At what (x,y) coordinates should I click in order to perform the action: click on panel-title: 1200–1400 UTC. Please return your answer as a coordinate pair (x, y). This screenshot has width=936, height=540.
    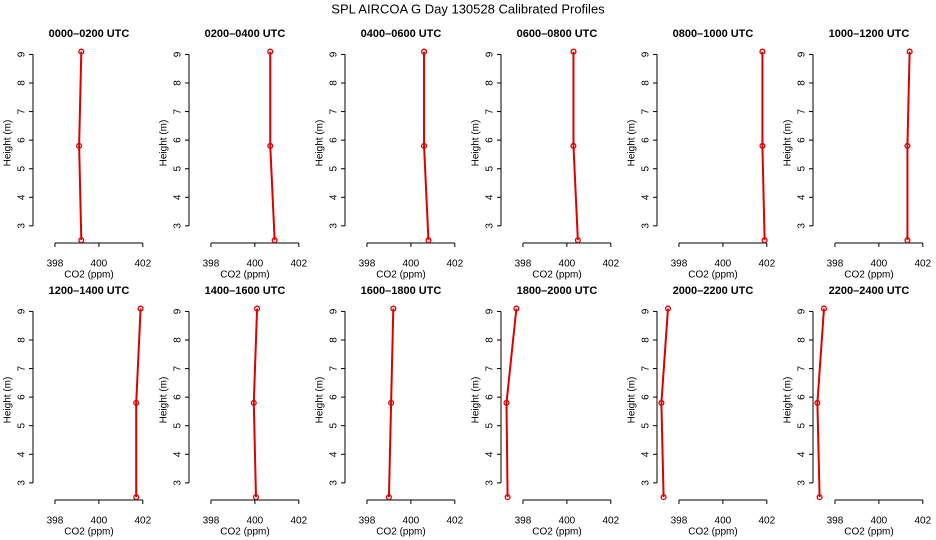
    Looking at the image, I should click on (89, 291).